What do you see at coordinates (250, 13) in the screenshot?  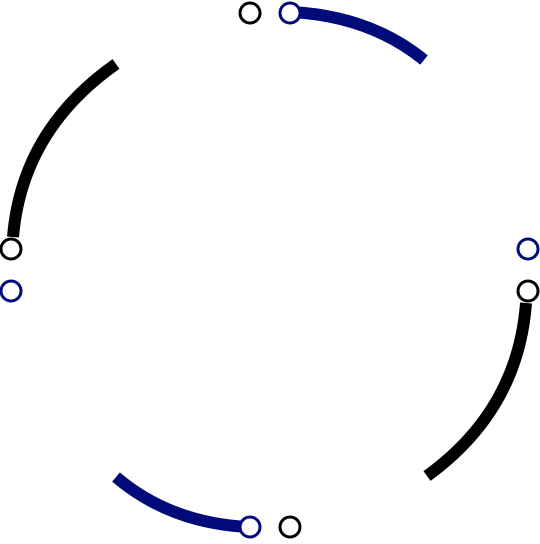 I see `top-black-handle` at bounding box center [250, 13].